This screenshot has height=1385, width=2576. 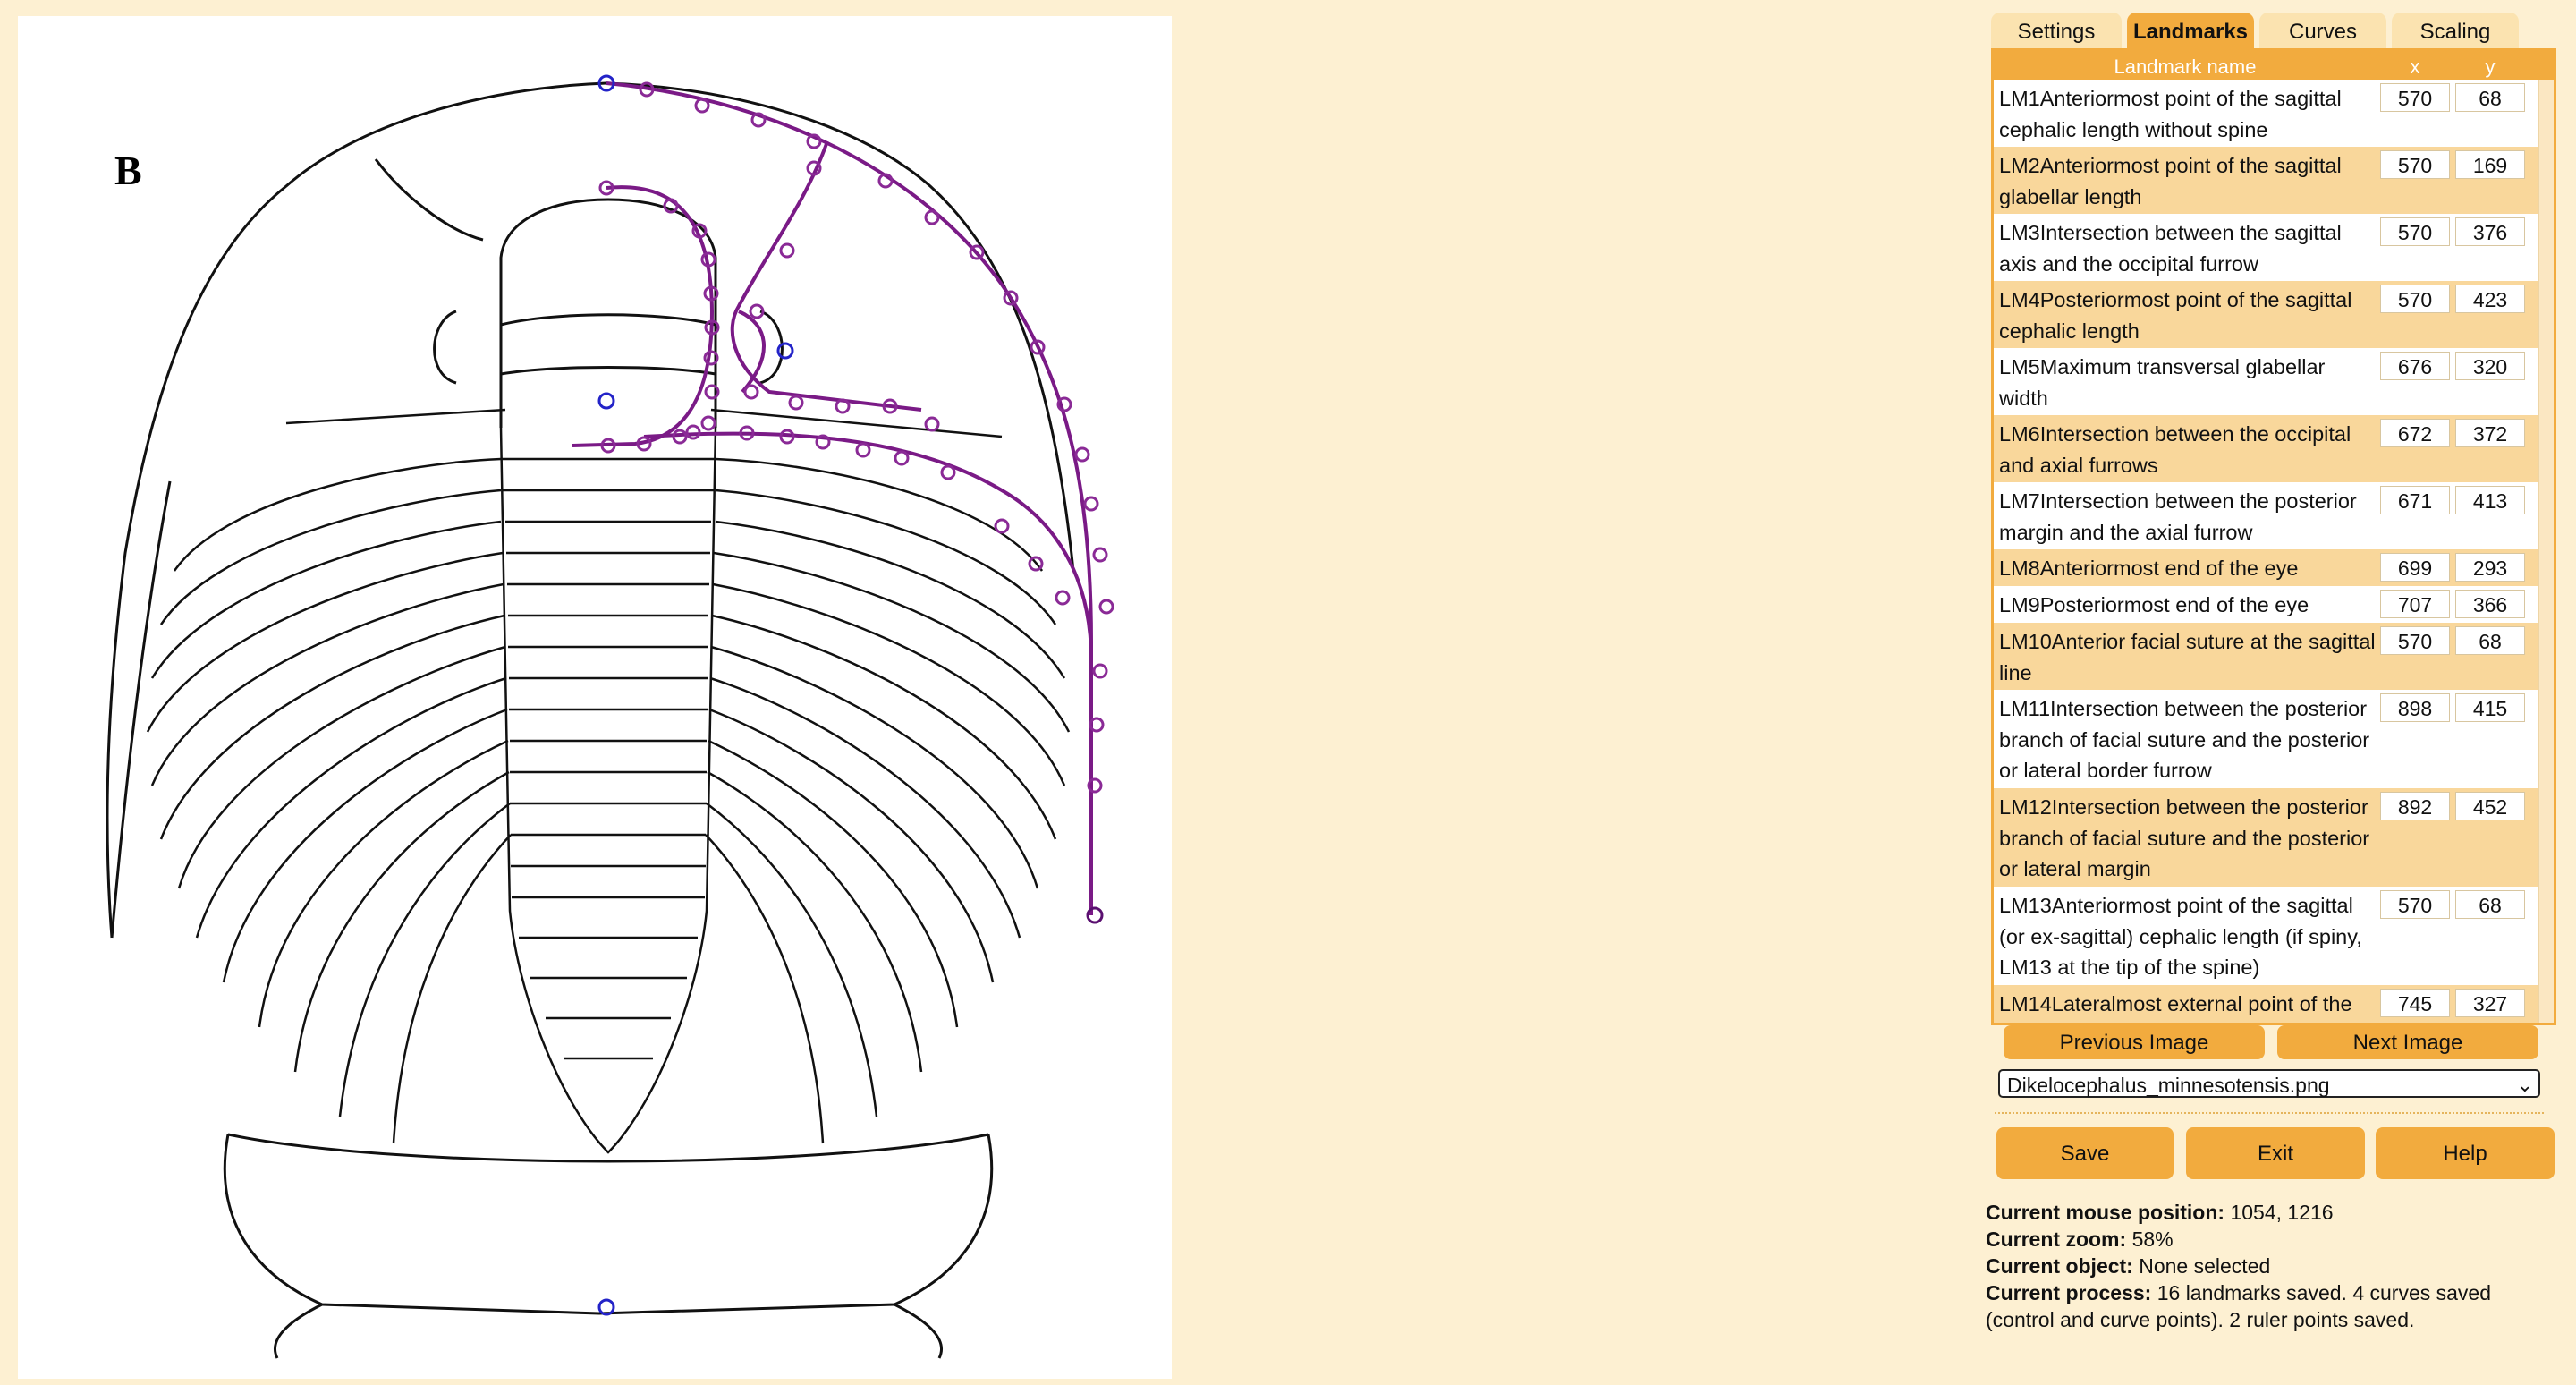 I want to click on next-image-button: Next Image, so click(x=2407, y=1042).